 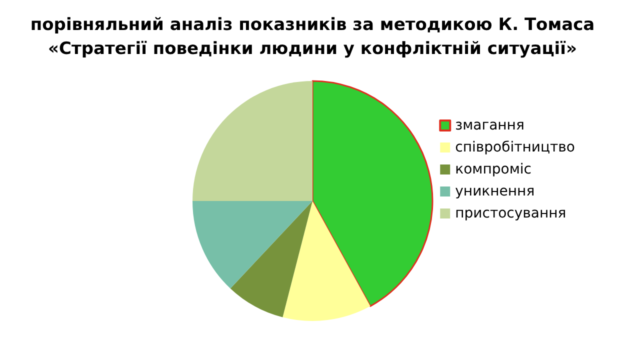 What do you see at coordinates (312, 37) in the screenshot?
I see `chart-title: порівняльний аналіз показників за методикою К. Томаса «Стратегії поведінки людини у конфліктній ситуації»` at bounding box center [312, 37].